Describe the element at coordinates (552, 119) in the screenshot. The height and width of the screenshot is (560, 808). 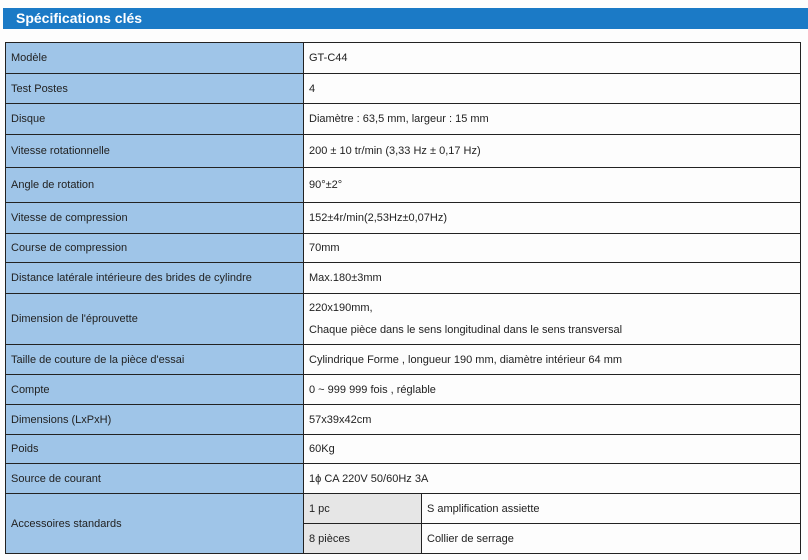
I see `spec-value-cell: Diamètre : 63,5 mm, largeur : 15 mm` at that location.